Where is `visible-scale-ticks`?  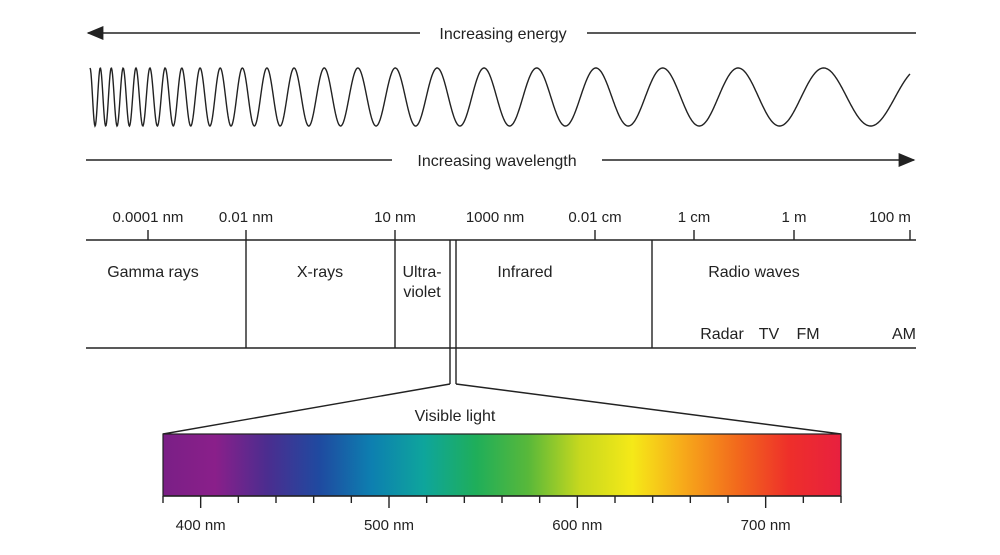
visible-scale-ticks is located at coordinates (502, 502).